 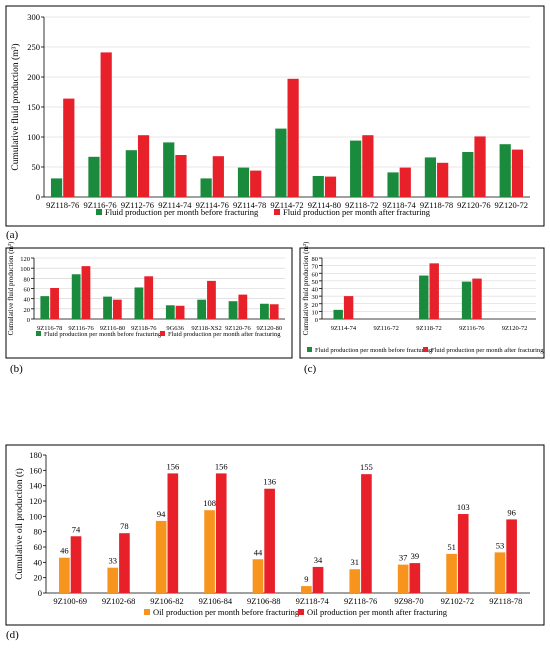 I want to click on y-tick-label-b-1: 20, so click(x=27, y=310).